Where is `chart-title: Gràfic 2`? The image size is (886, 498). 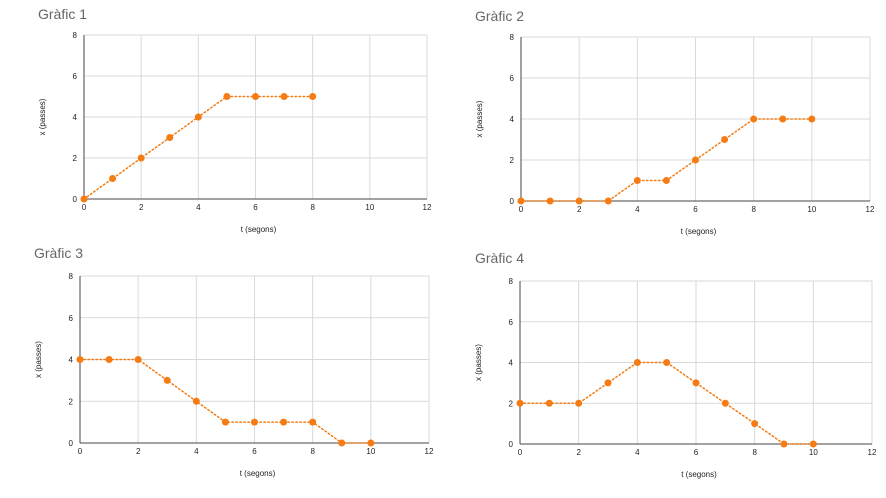
chart-title: Gràfic 2 is located at coordinates (500, 16).